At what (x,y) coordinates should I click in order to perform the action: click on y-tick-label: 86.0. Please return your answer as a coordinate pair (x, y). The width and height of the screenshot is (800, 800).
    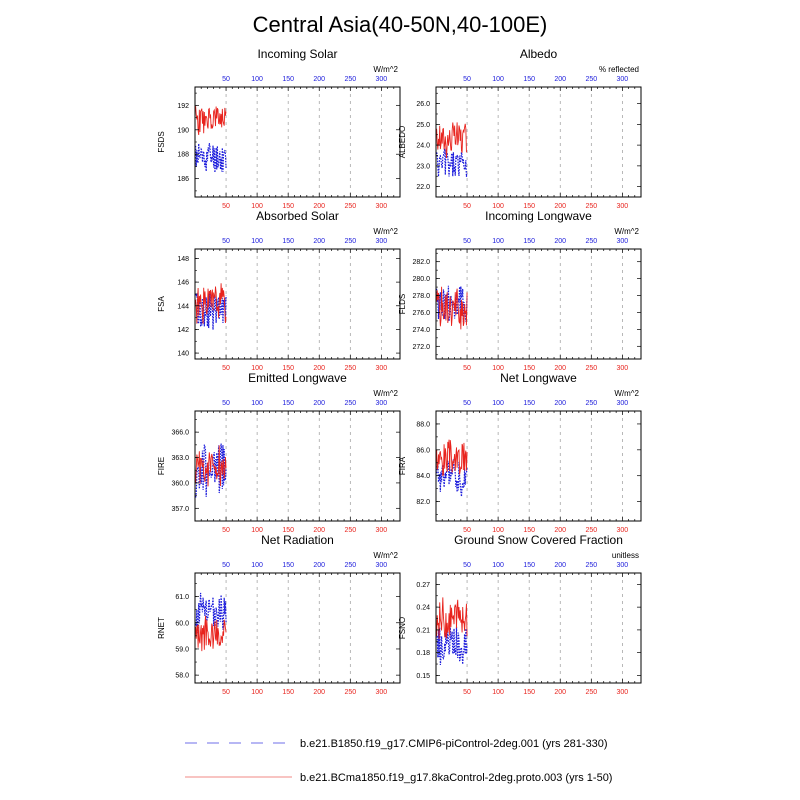
    Looking at the image, I should click on (423, 450).